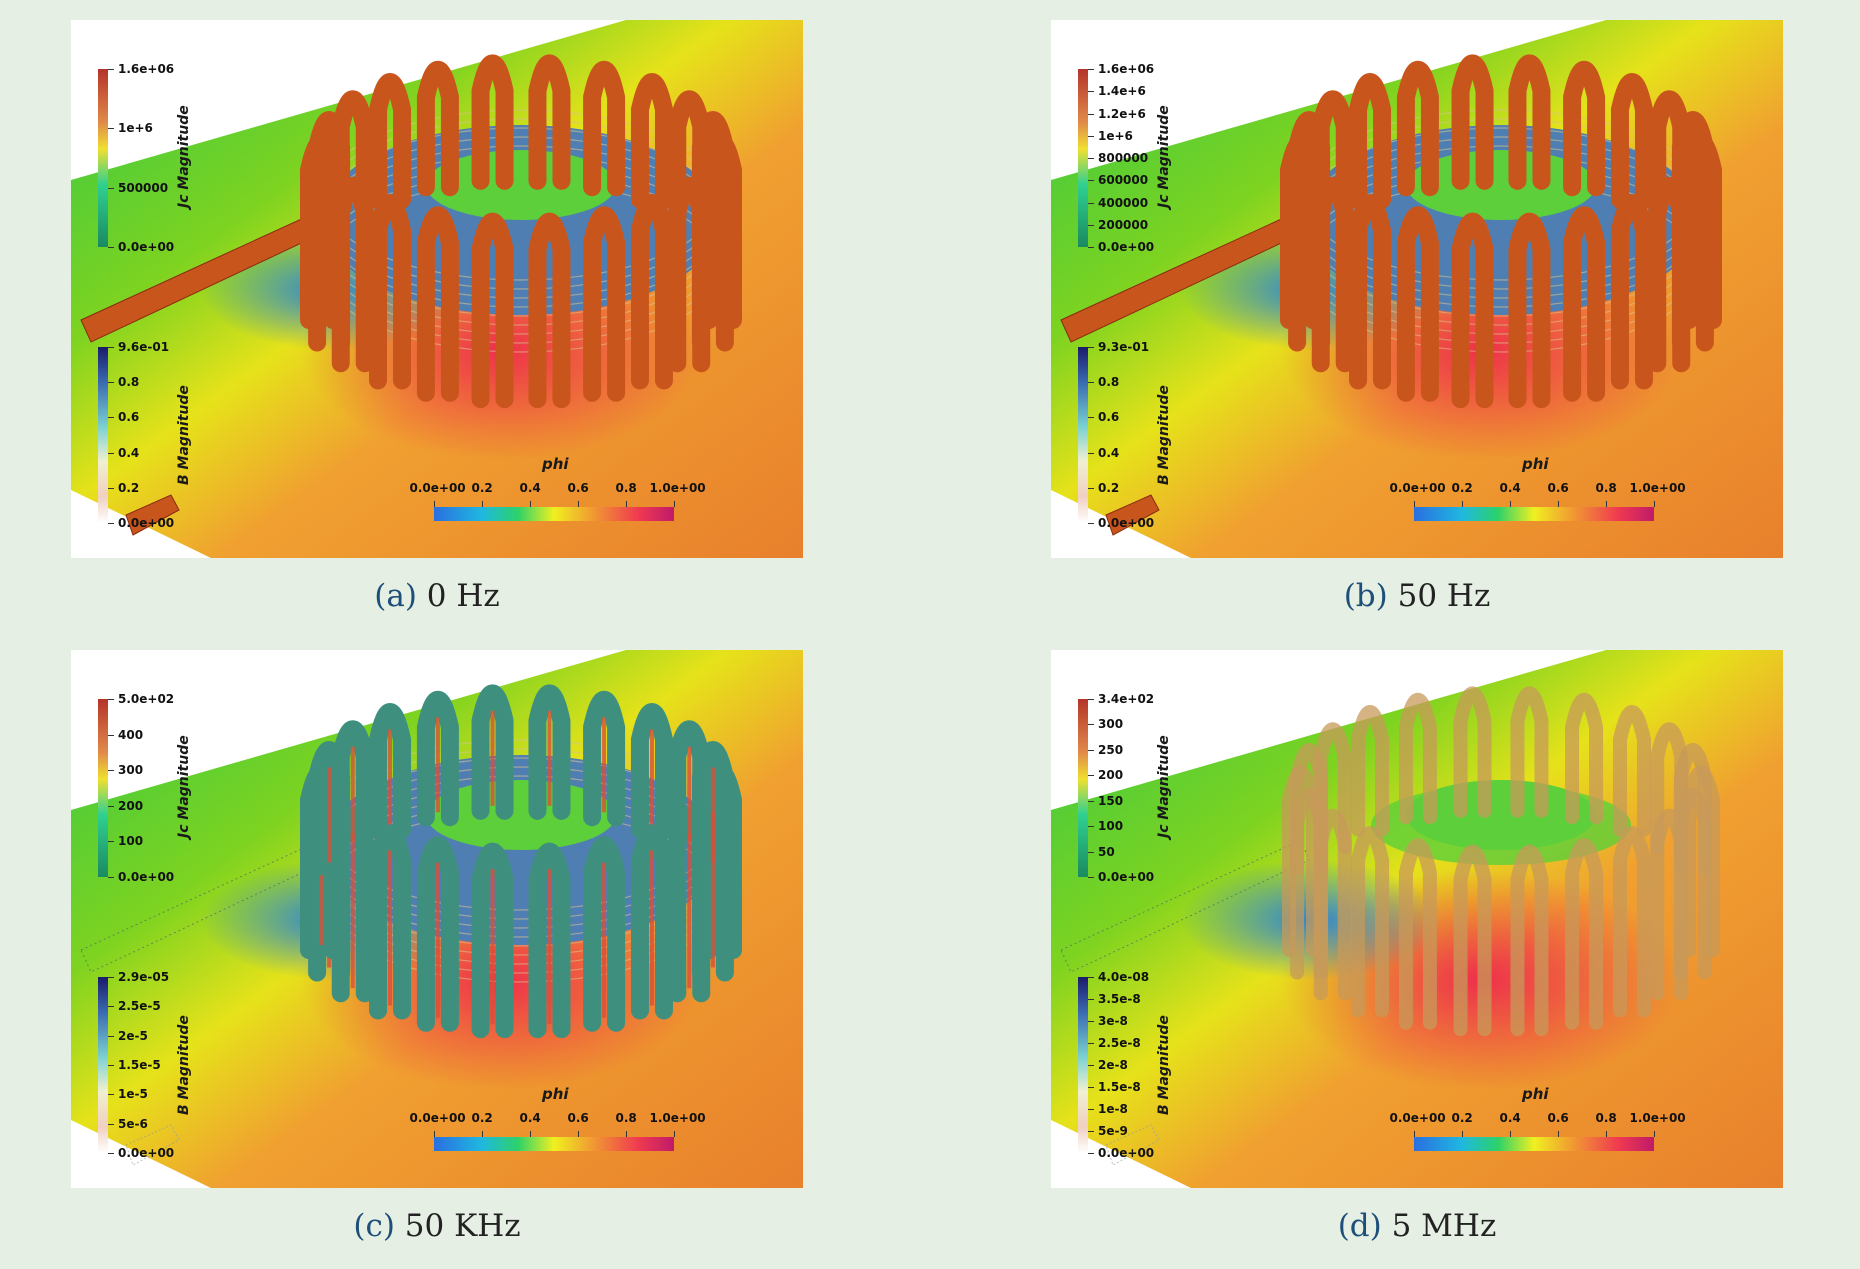 This screenshot has width=1860, height=1269. I want to click on phi-tick-label: 0.0e+00, so click(437, 488).